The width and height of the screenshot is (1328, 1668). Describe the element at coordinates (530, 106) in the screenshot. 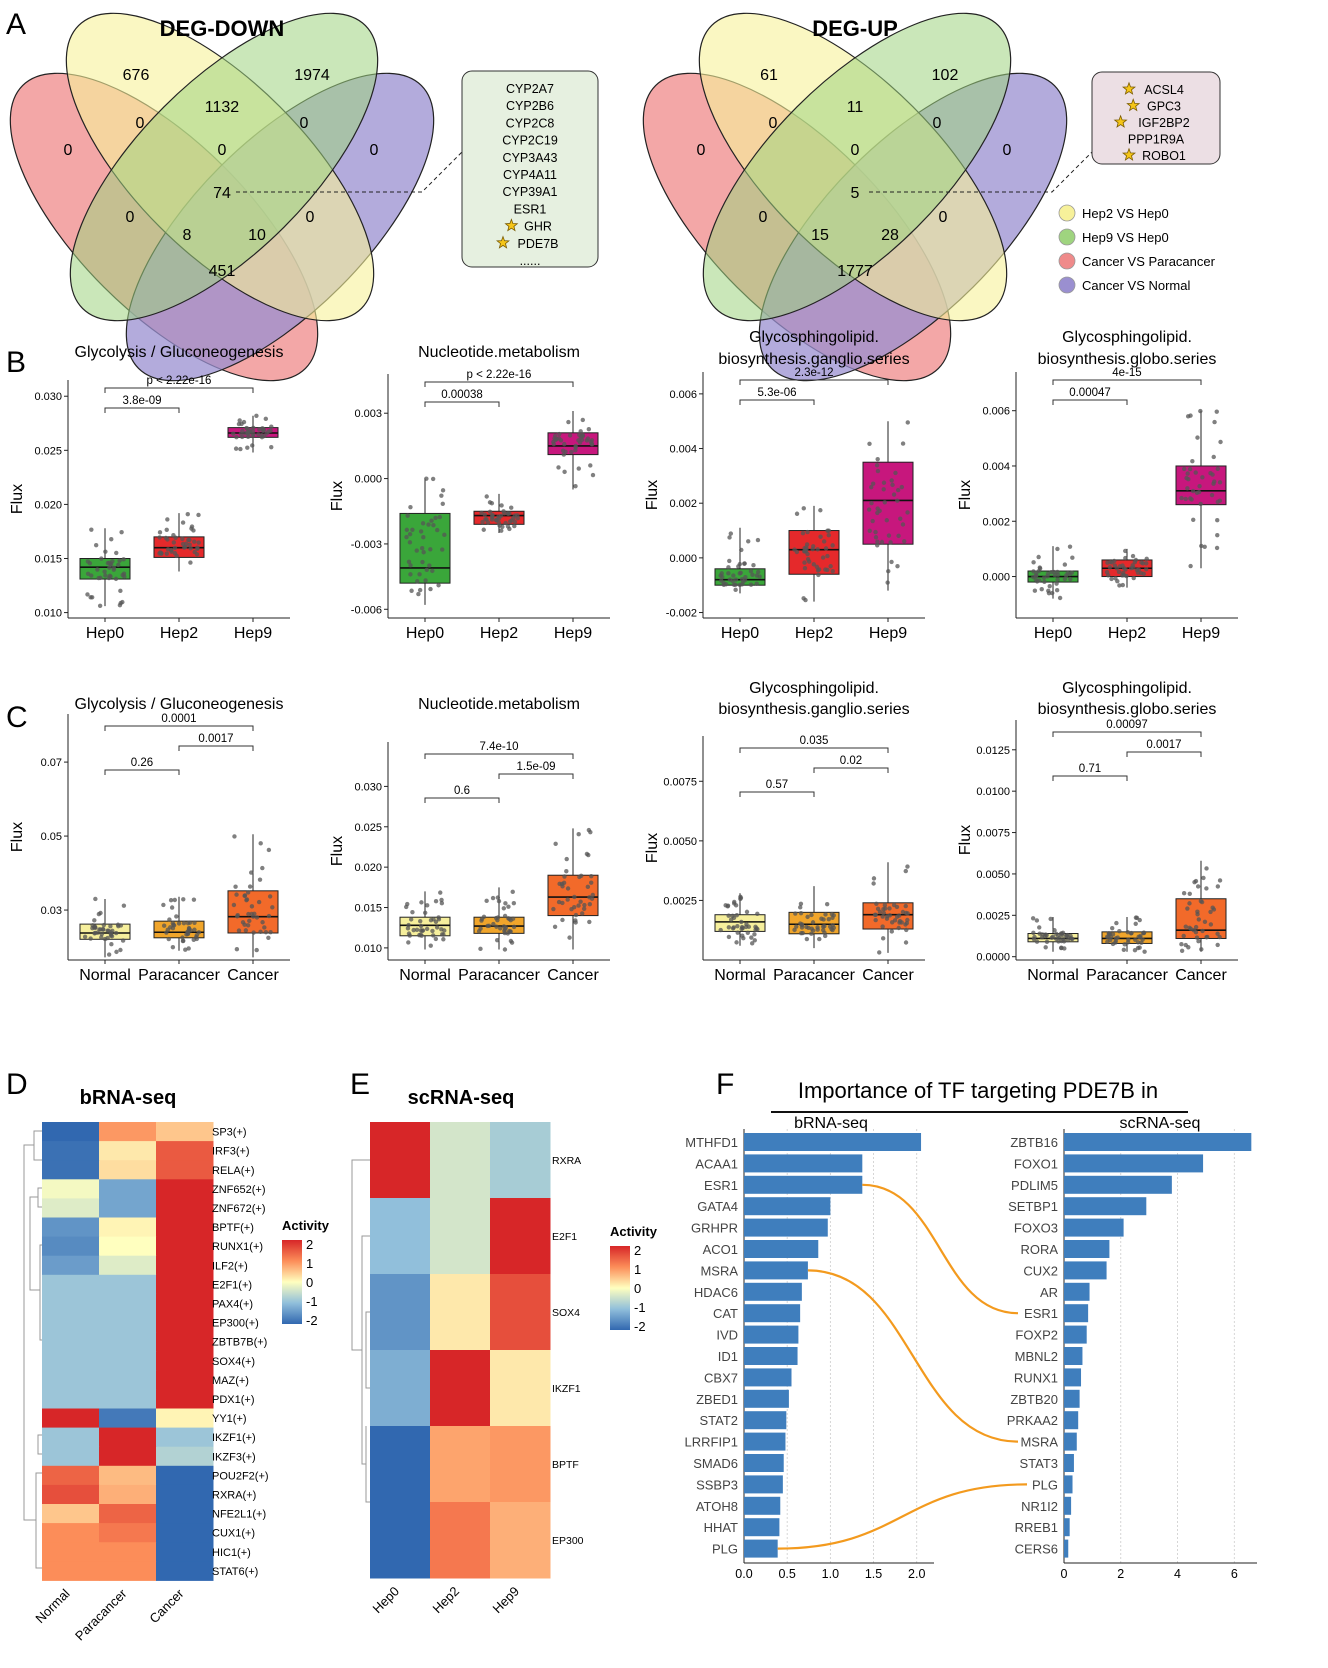

I see `gene-name: CYP2B6` at that location.